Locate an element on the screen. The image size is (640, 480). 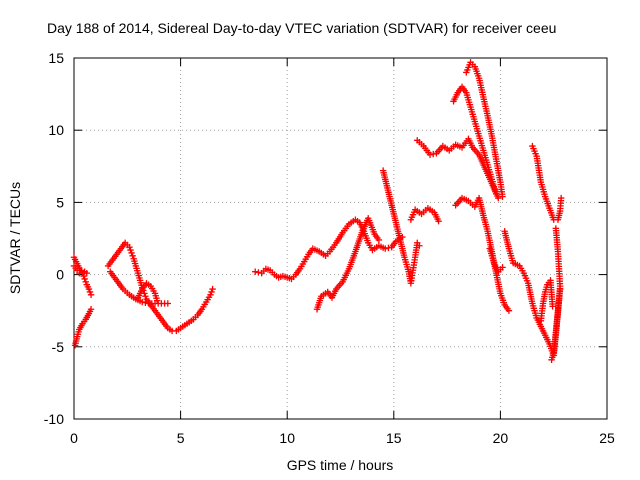
x-tick-label: 0 is located at coordinates (74, 438).